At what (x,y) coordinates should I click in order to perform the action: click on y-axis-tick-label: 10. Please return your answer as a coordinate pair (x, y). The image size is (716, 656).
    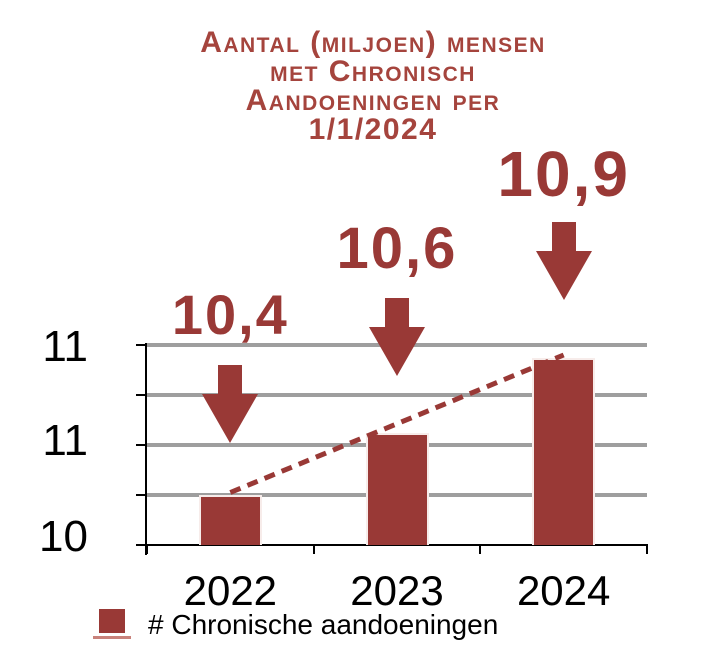
    Looking at the image, I should click on (63, 536).